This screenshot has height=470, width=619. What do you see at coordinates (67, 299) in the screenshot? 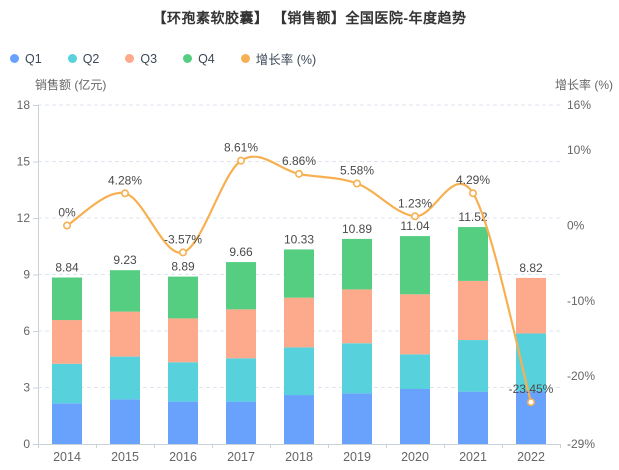
I see `bar-segment-q4-2014` at bounding box center [67, 299].